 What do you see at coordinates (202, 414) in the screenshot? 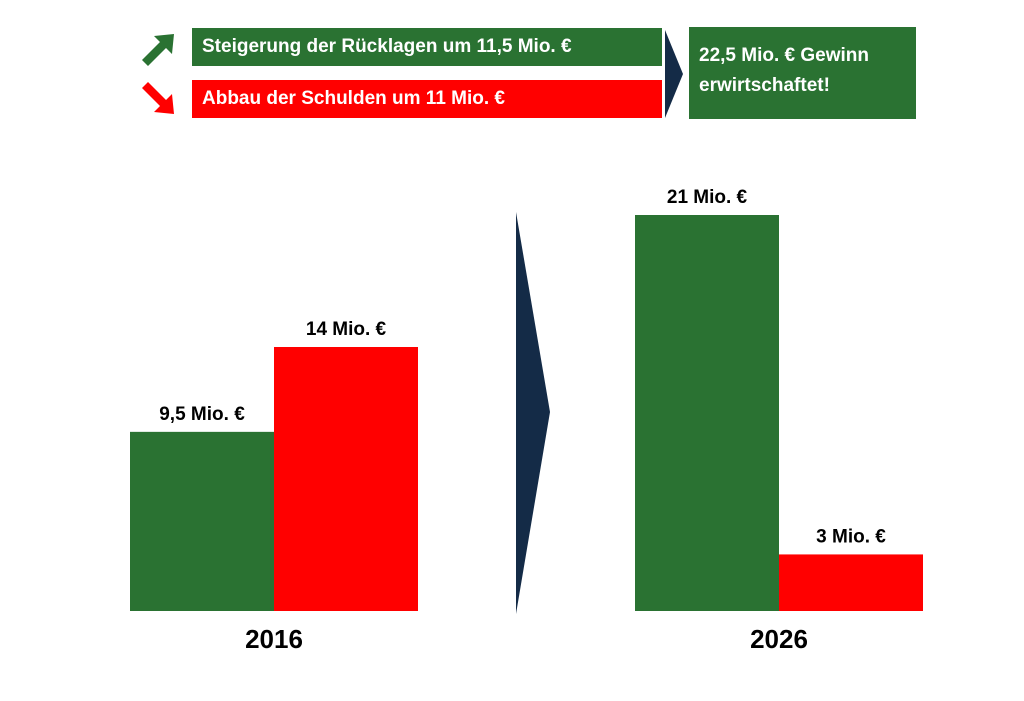
I see `data-label-2016-series-1: 9,5 Mio. €` at bounding box center [202, 414].